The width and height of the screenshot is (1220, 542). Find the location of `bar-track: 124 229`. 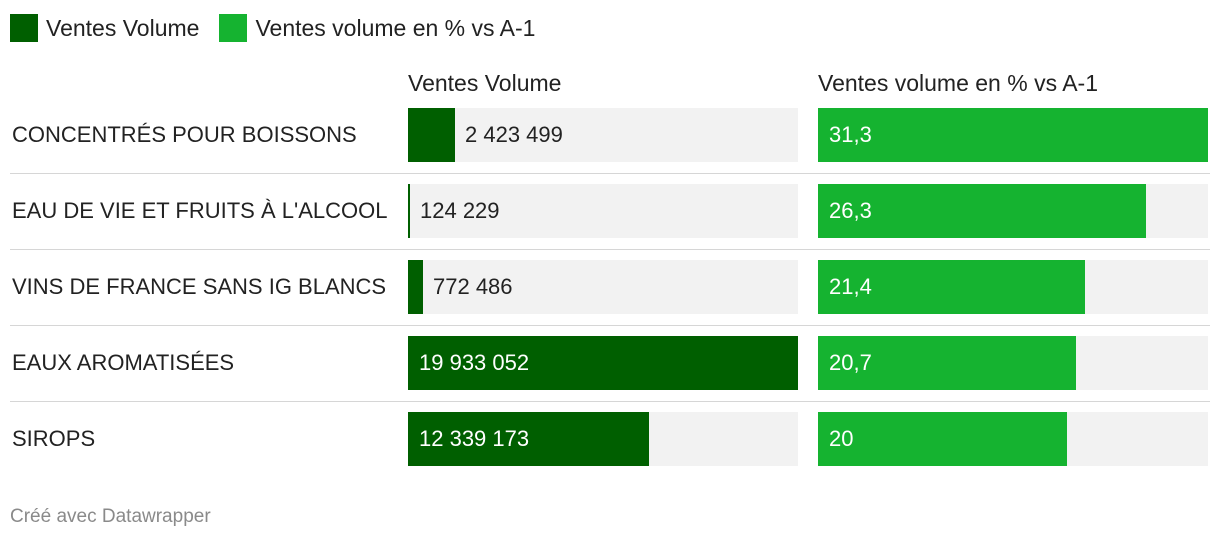

bar-track: 124 229 is located at coordinates (603, 211).